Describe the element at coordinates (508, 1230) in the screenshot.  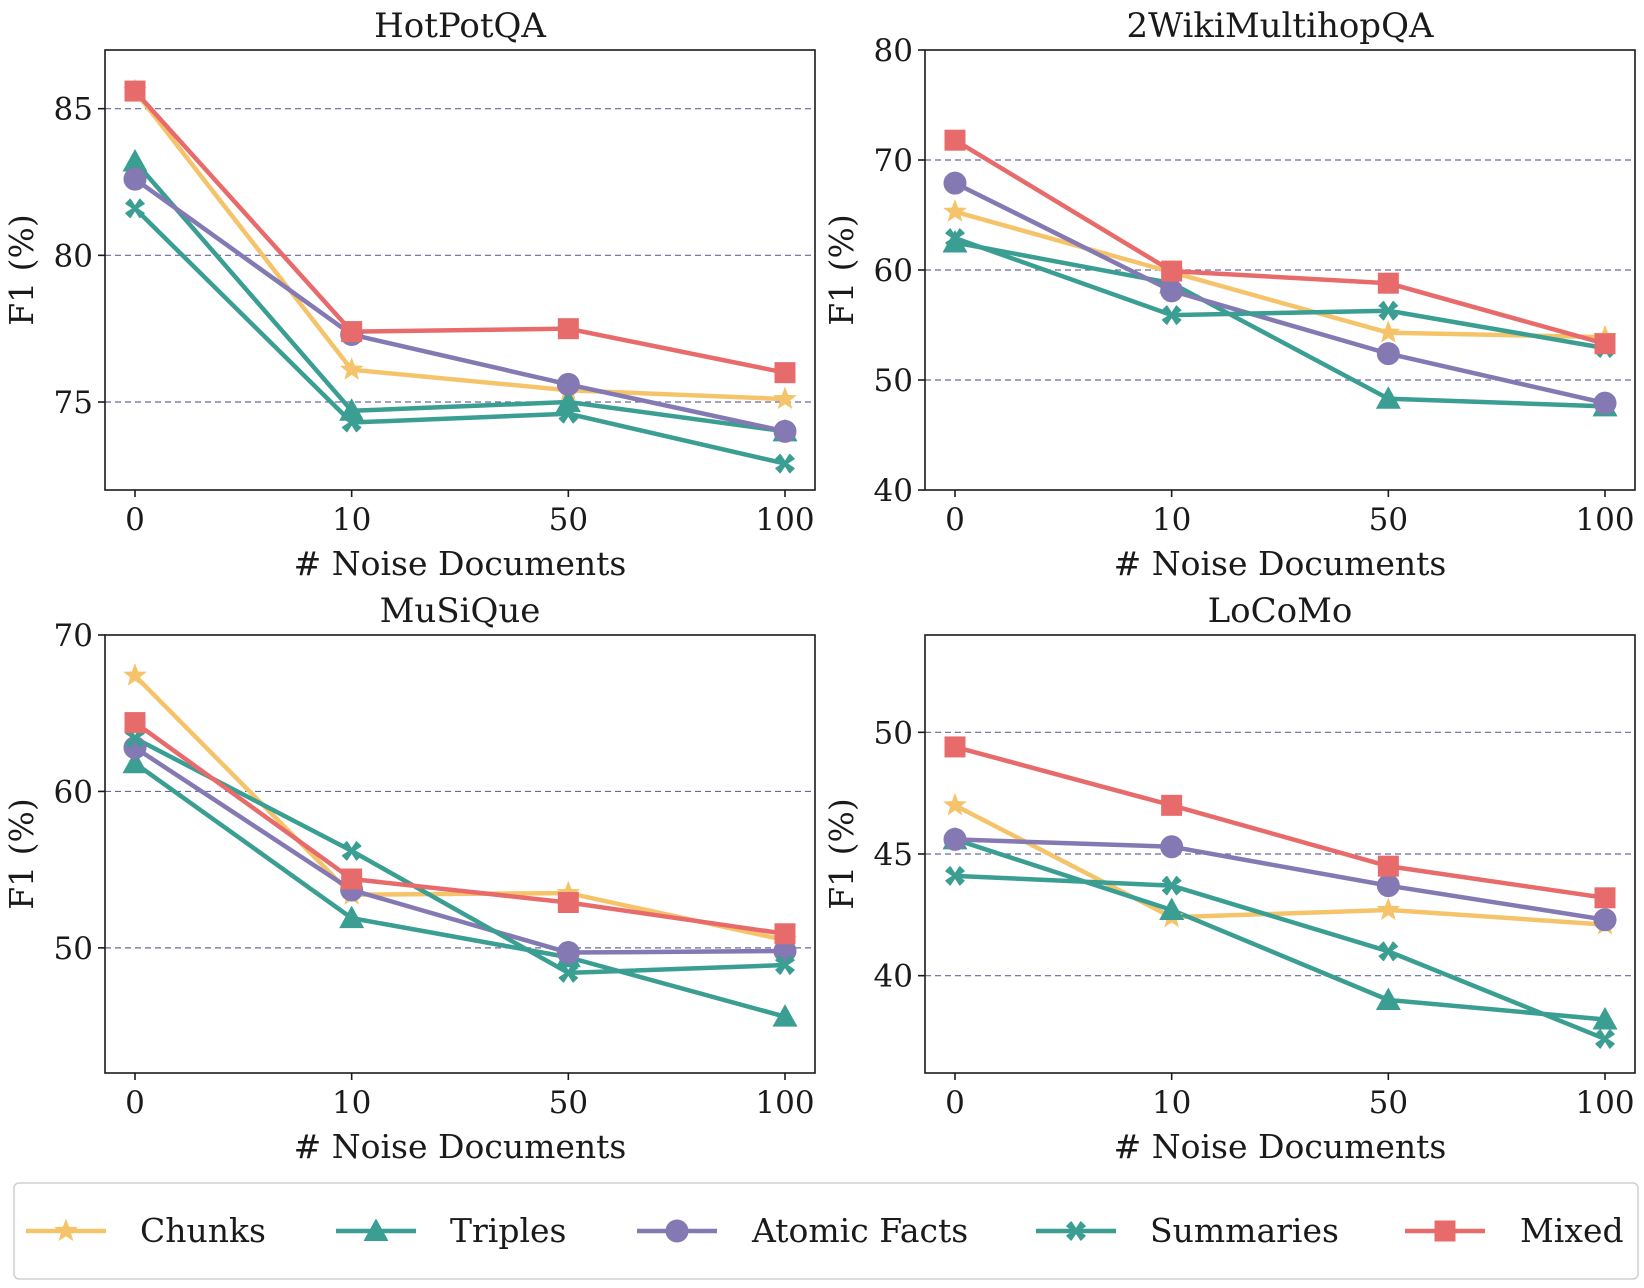
I see `legend-label: Triples` at that location.